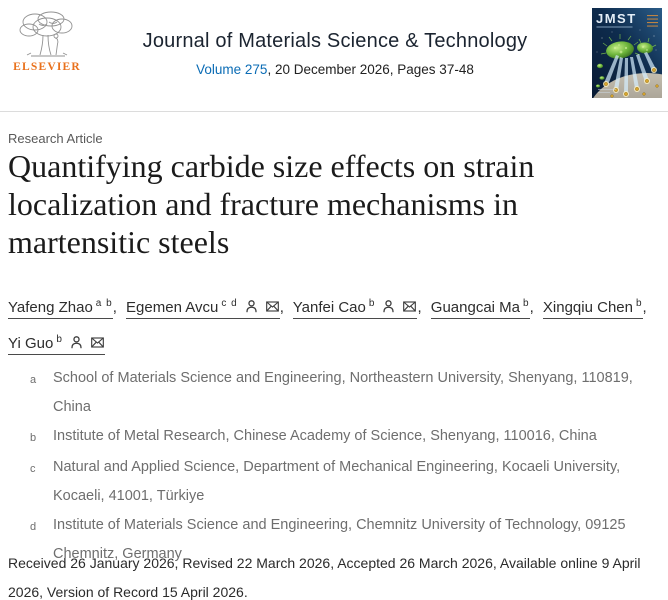 The width and height of the screenshot is (668, 600). Describe the element at coordinates (631, 82) in the screenshot. I see `cover-gold-nodes` at that location.